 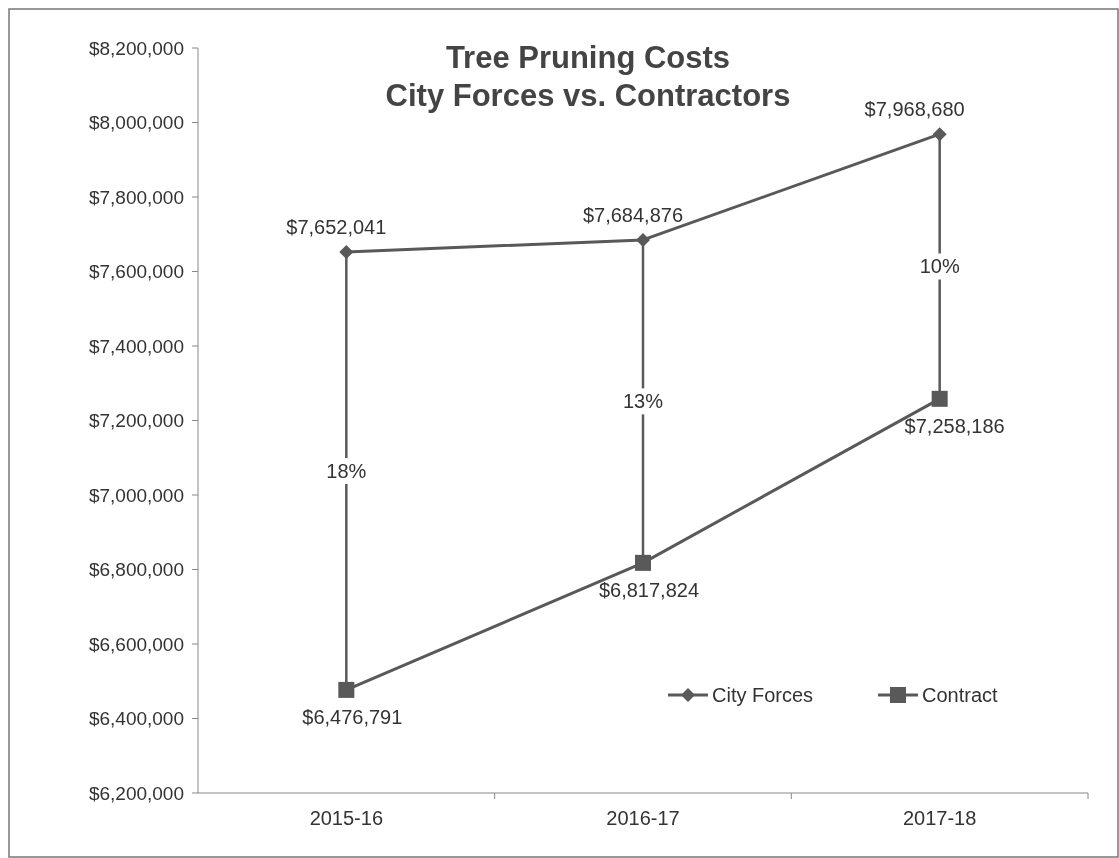 What do you see at coordinates (136, 495) in the screenshot?
I see `y-tick-label: $7,000,000` at bounding box center [136, 495].